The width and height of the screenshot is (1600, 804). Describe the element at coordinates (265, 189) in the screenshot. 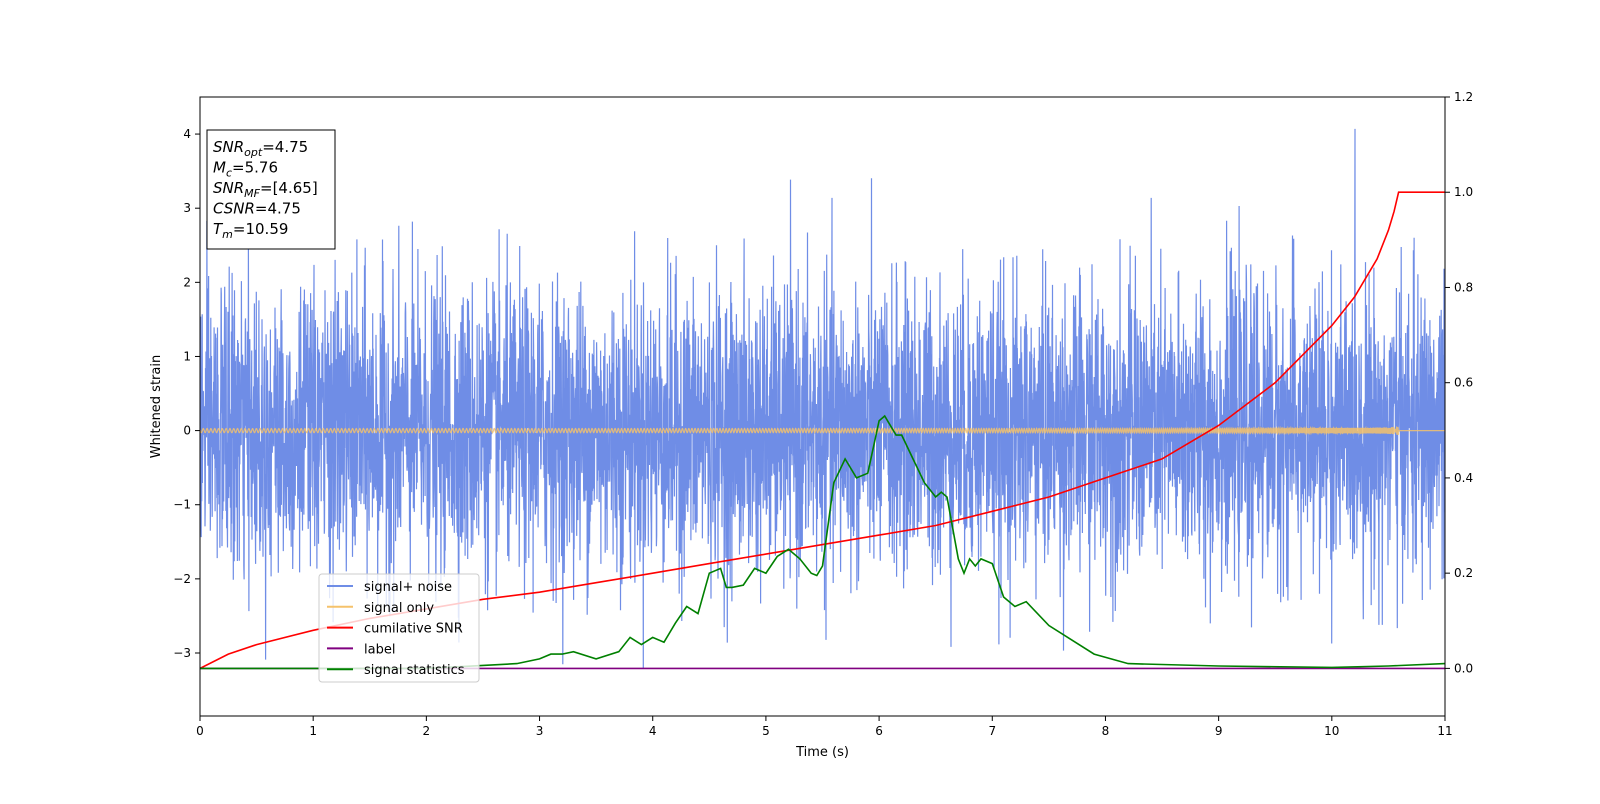

I see `info-box-line: SNRMF=[4.65]` at that location.